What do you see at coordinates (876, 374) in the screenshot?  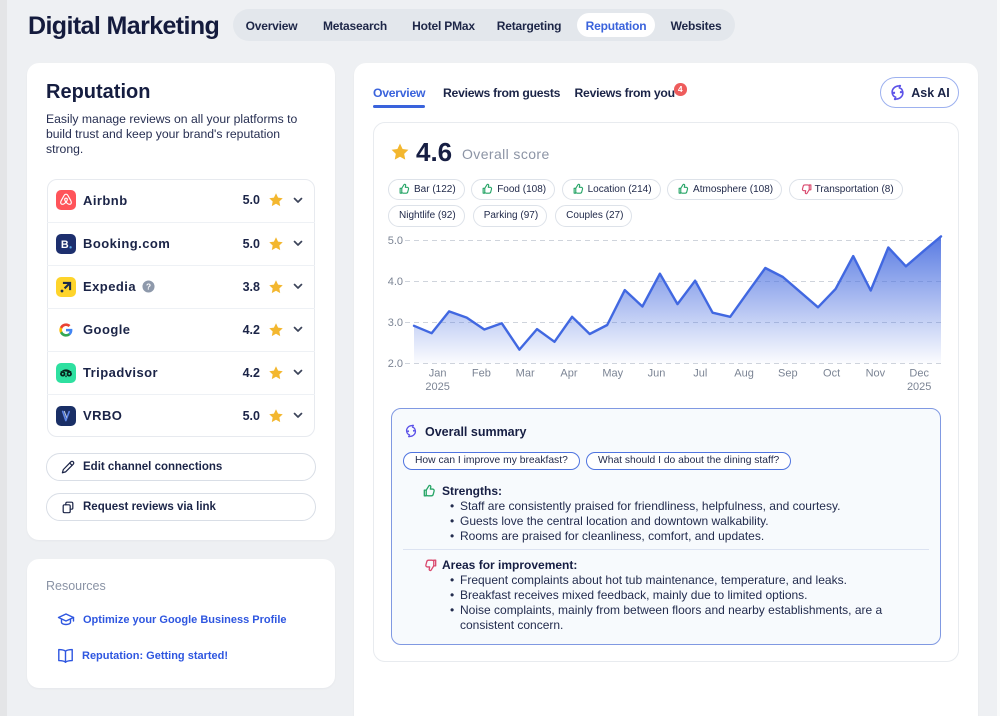 I see `svg-text: Nov` at bounding box center [876, 374].